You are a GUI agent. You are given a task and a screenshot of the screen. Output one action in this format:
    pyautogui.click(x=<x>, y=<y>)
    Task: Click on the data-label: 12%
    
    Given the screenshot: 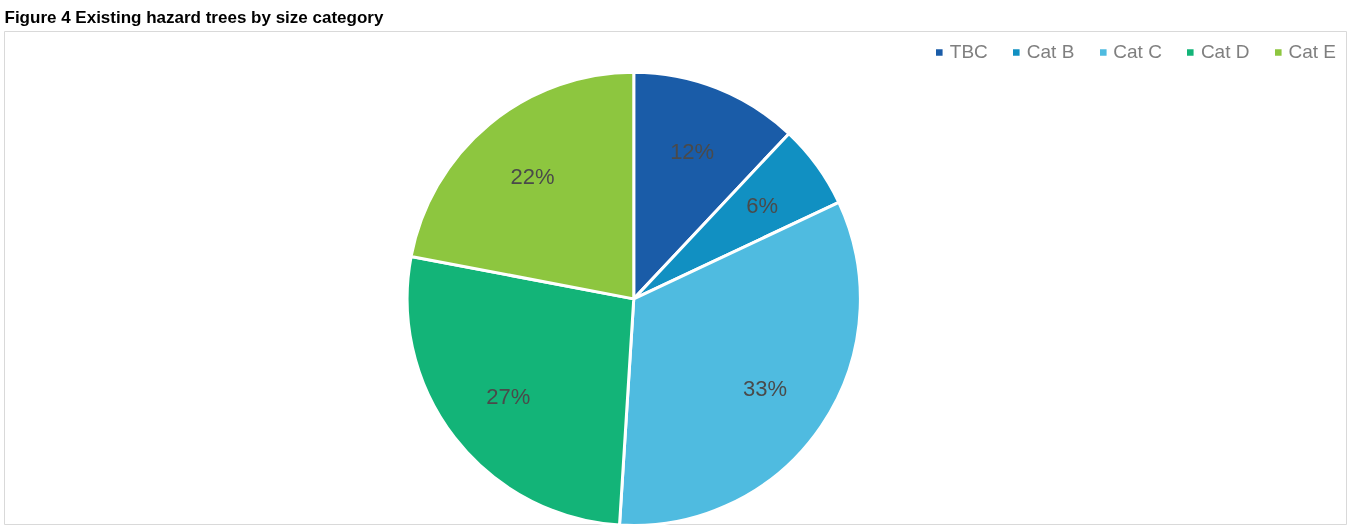 What is the action you would take?
    pyautogui.click(x=692, y=151)
    